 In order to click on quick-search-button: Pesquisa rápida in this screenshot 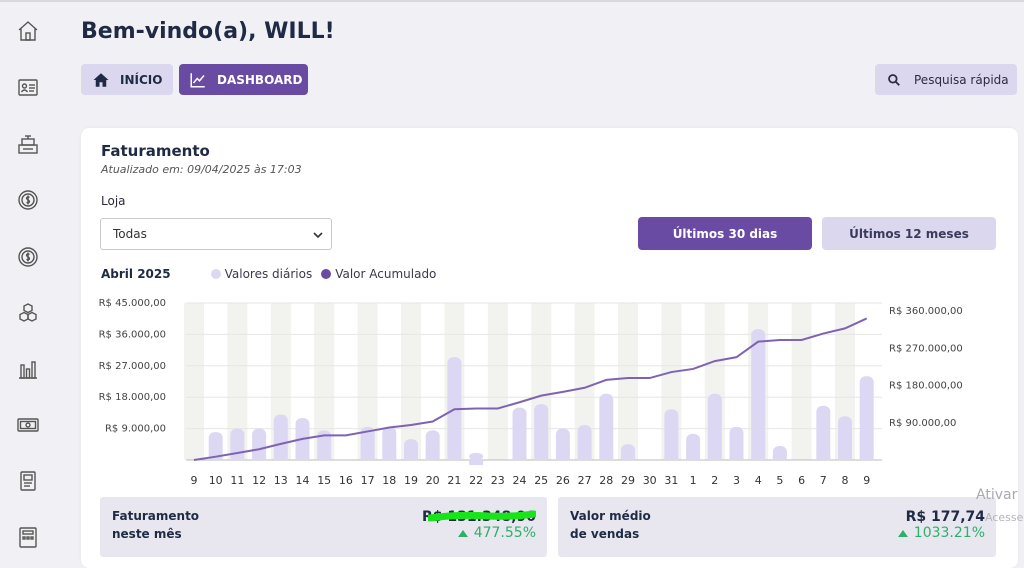, I will do `click(946, 79)`.